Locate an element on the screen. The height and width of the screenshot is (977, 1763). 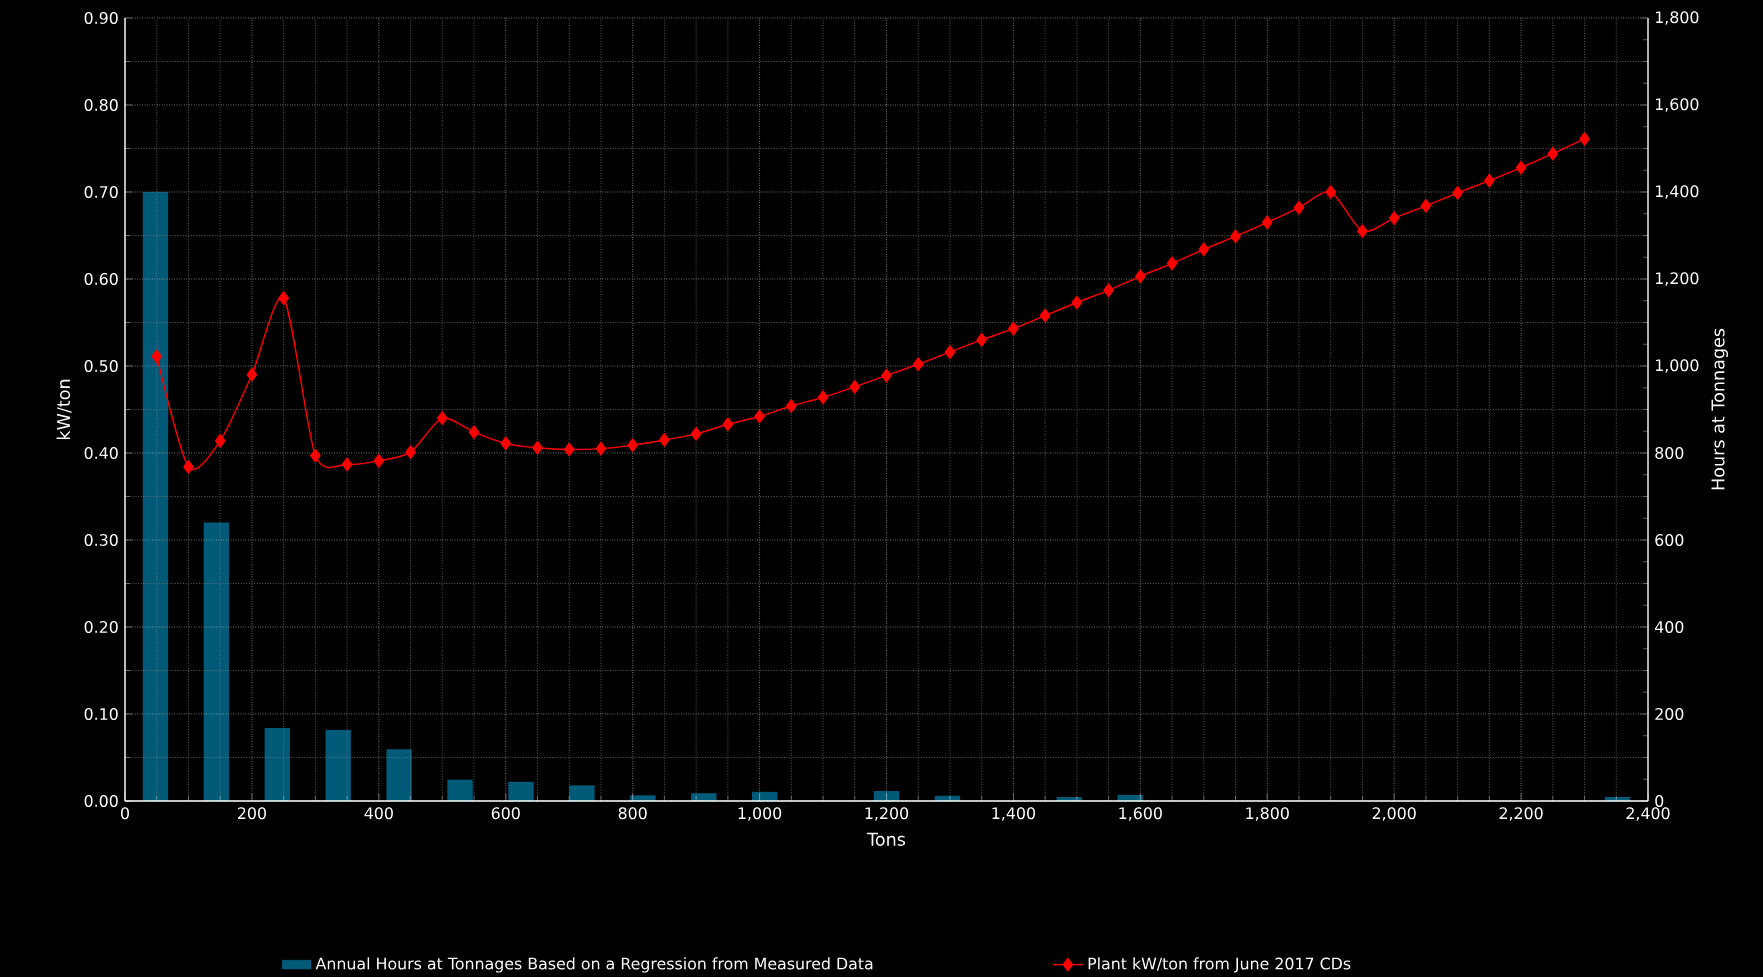
x-tick-label: 1,400 is located at coordinates (1013, 814).